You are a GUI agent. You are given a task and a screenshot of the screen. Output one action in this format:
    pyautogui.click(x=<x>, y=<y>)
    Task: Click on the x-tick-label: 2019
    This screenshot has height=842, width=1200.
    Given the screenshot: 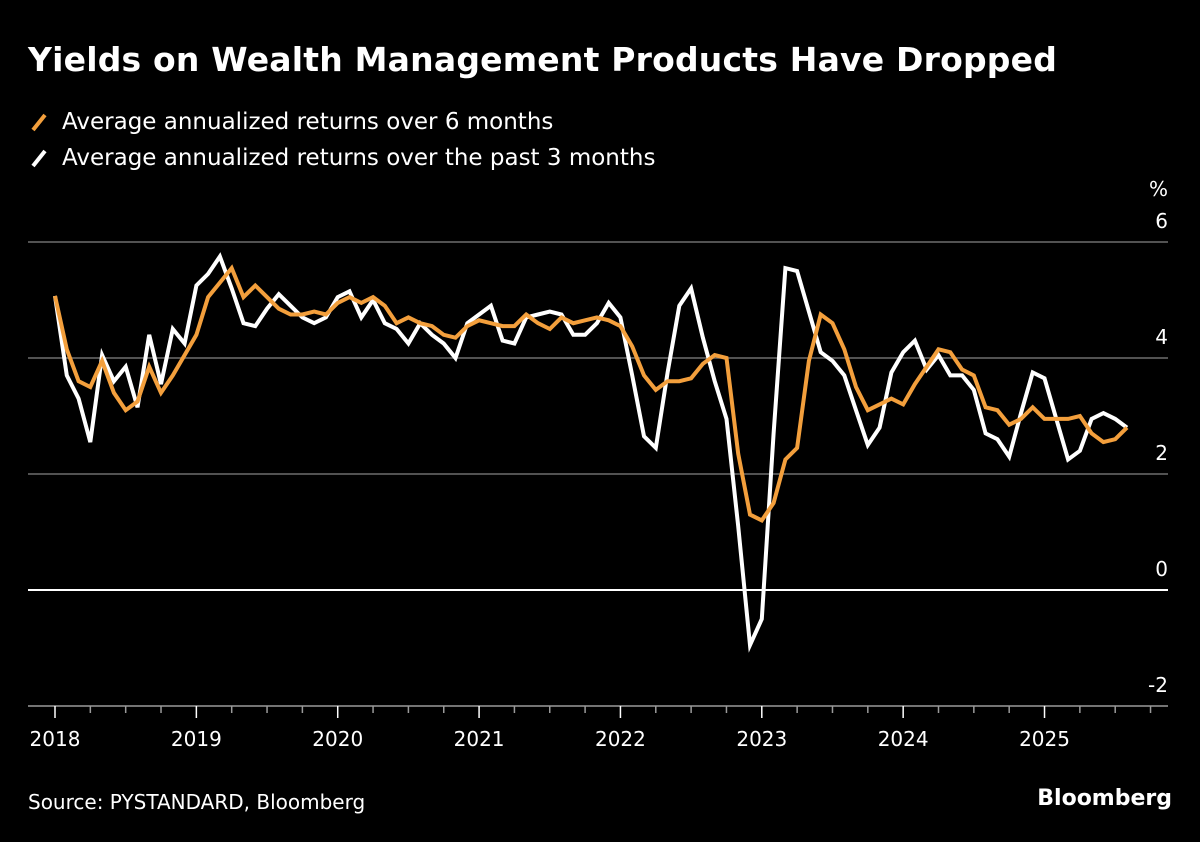 What is the action you would take?
    pyautogui.click(x=196, y=739)
    